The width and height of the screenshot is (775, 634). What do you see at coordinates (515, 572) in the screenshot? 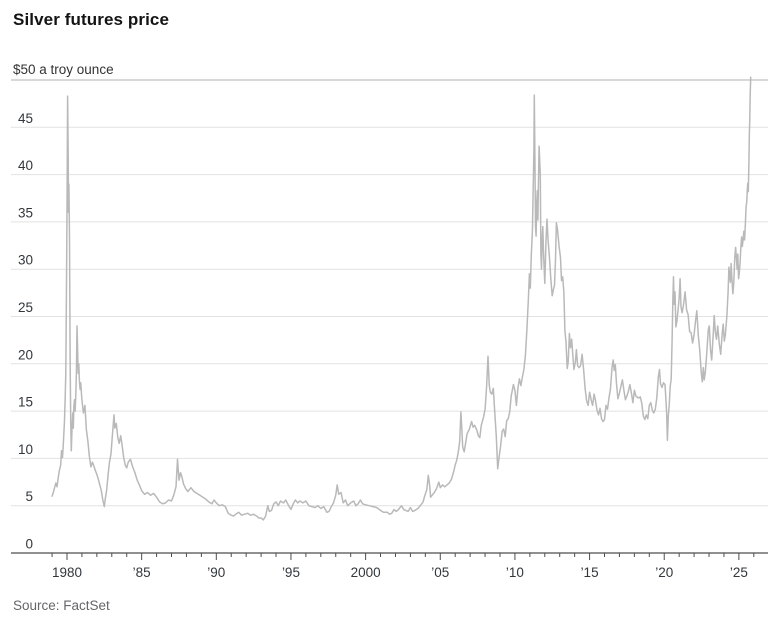
I see `x-tick-label: ’10` at bounding box center [515, 572].